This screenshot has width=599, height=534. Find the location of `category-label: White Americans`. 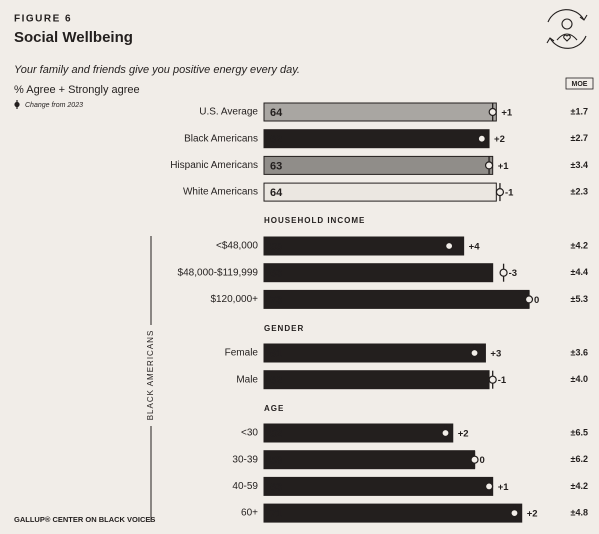

category-label: White Americans is located at coordinates (220, 192).